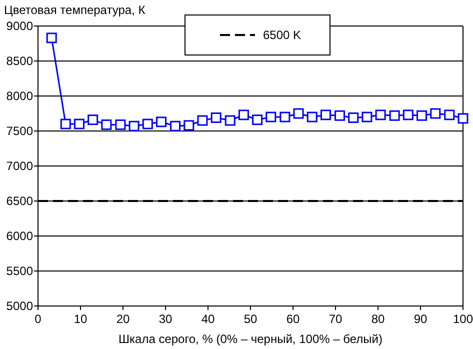  Describe the element at coordinates (282, 35) in the screenshot. I see `legend-label: 6500 K` at that location.